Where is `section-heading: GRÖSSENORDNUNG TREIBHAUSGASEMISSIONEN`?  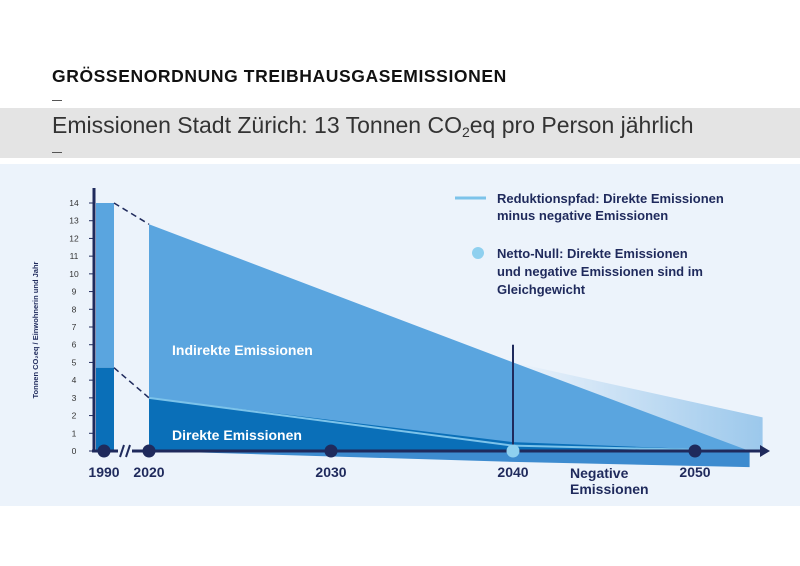
section-heading: GRÖSSENORDNUNG TREIBHAUSGASEMISSIONEN is located at coordinates (279, 76).